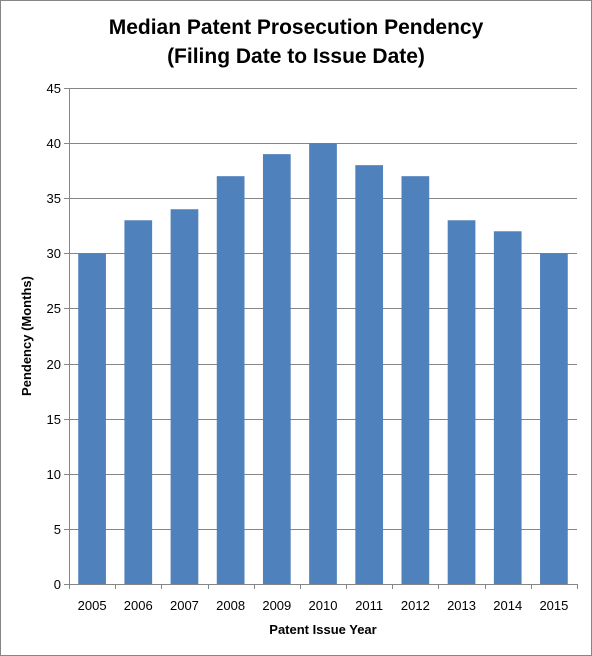 The height and width of the screenshot is (656, 592). What do you see at coordinates (54, 308) in the screenshot?
I see `y-tick-label: 25` at bounding box center [54, 308].